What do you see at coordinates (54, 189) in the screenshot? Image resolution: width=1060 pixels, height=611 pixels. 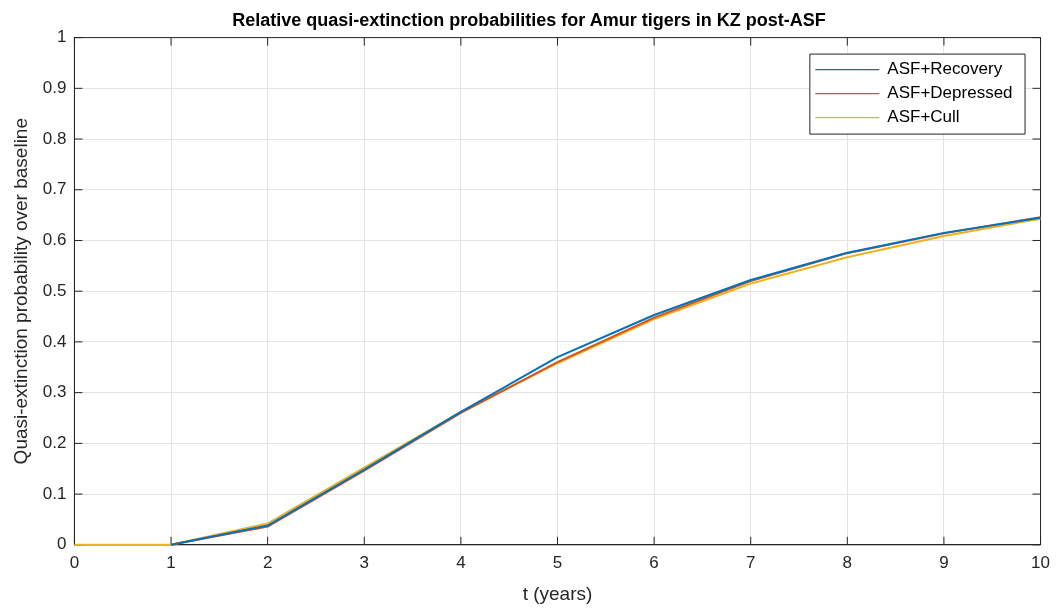 I see `y-tick-label: 0.7` at bounding box center [54, 189].